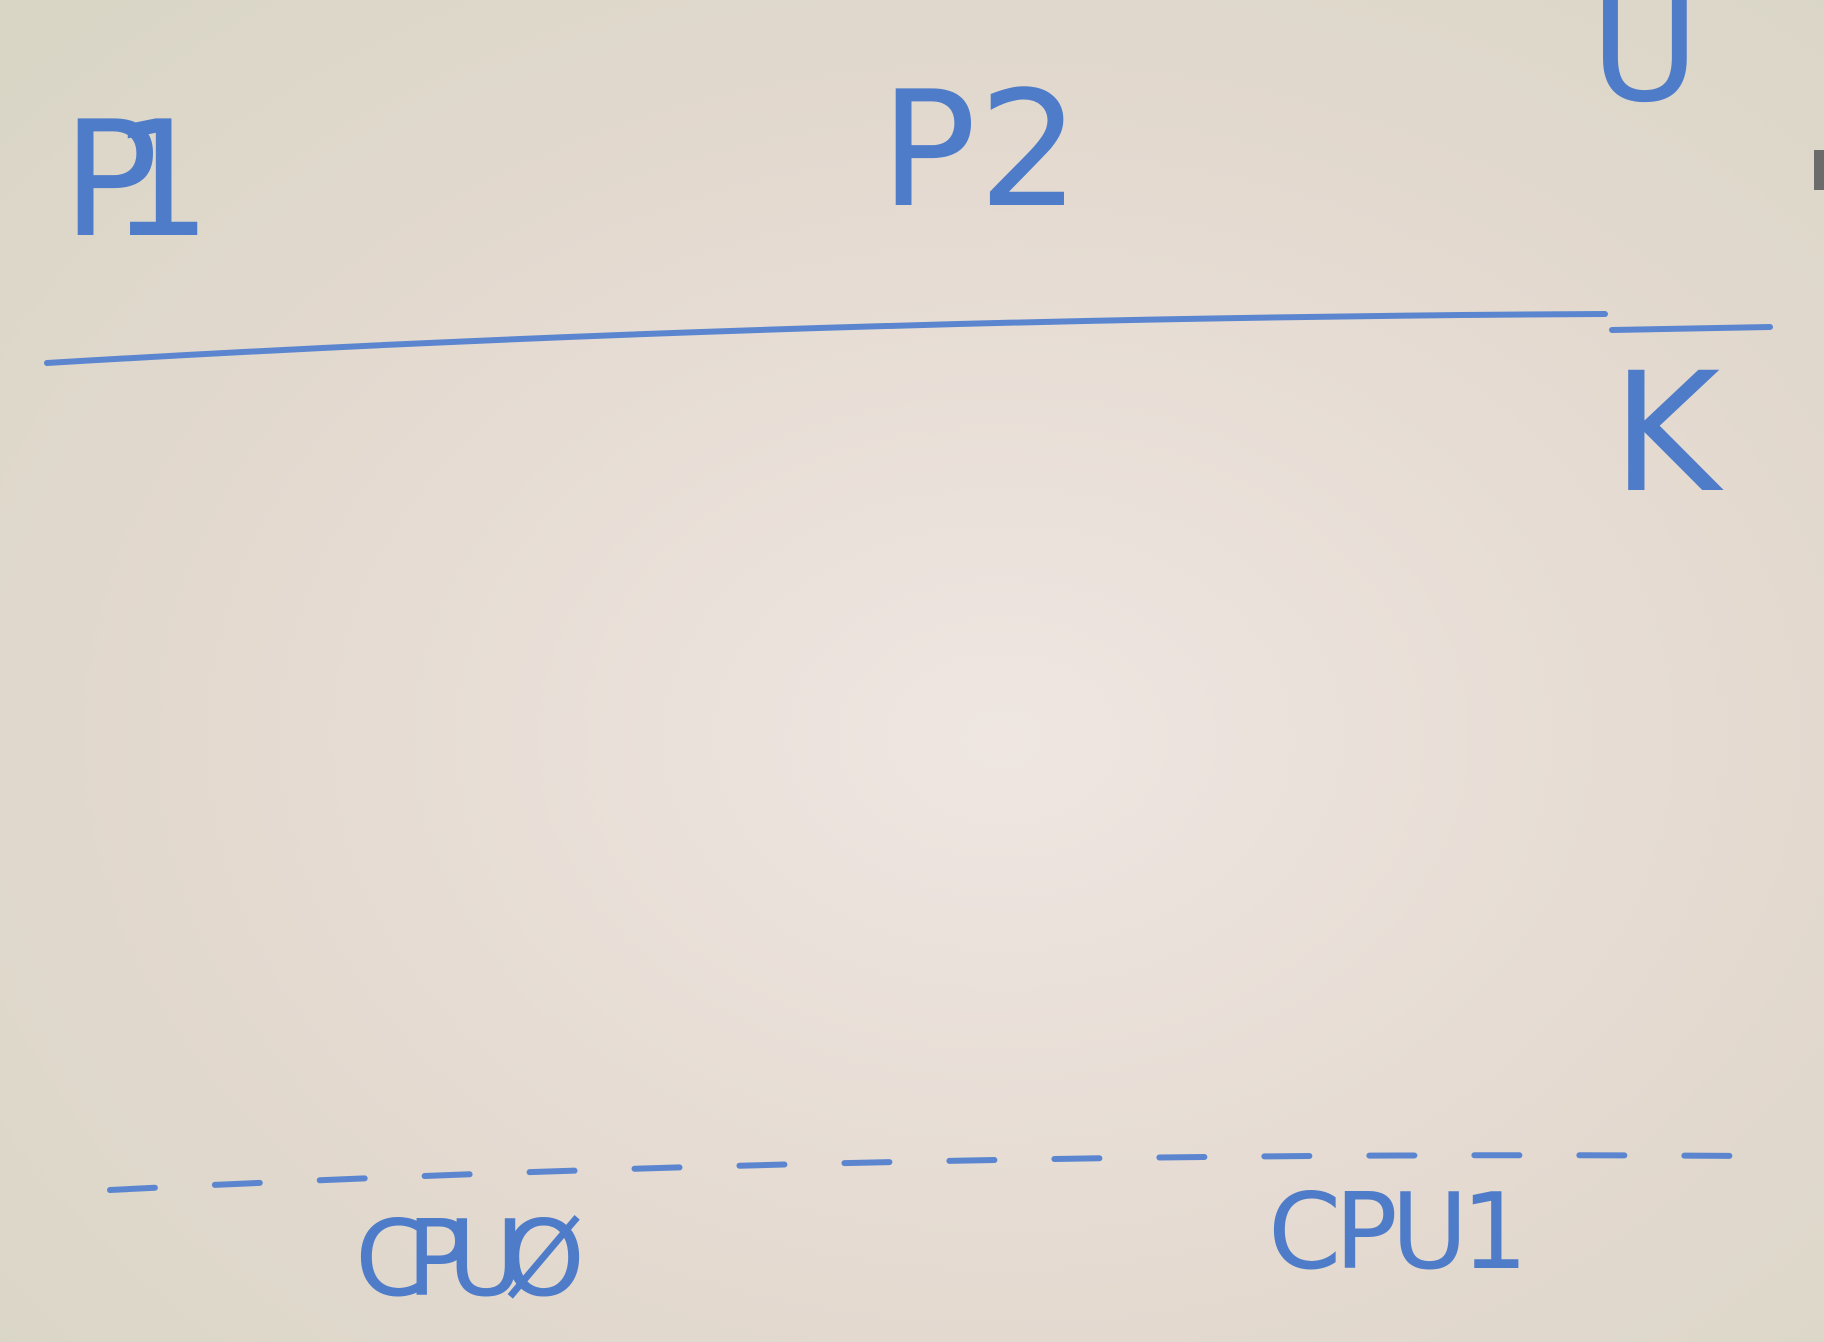 This screenshot has height=1342, width=1824. Describe the element at coordinates (1819, 170) in the screenshot. I see `frame-edge` at that location.